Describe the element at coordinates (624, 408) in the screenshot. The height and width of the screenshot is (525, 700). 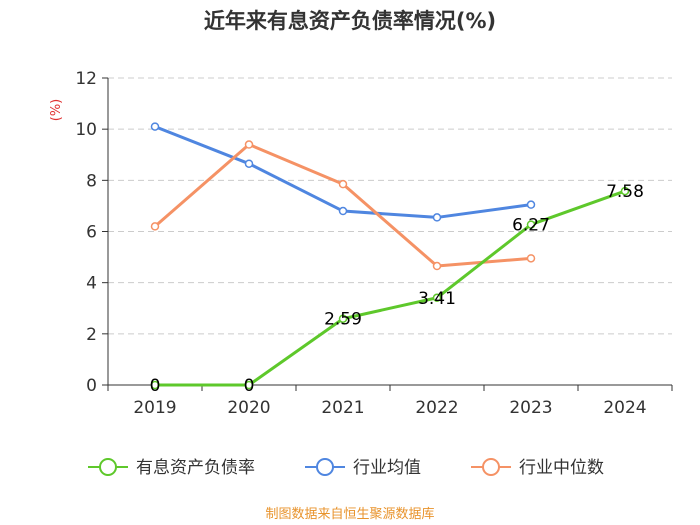
I see `x-tick-label: 2024` at that location.